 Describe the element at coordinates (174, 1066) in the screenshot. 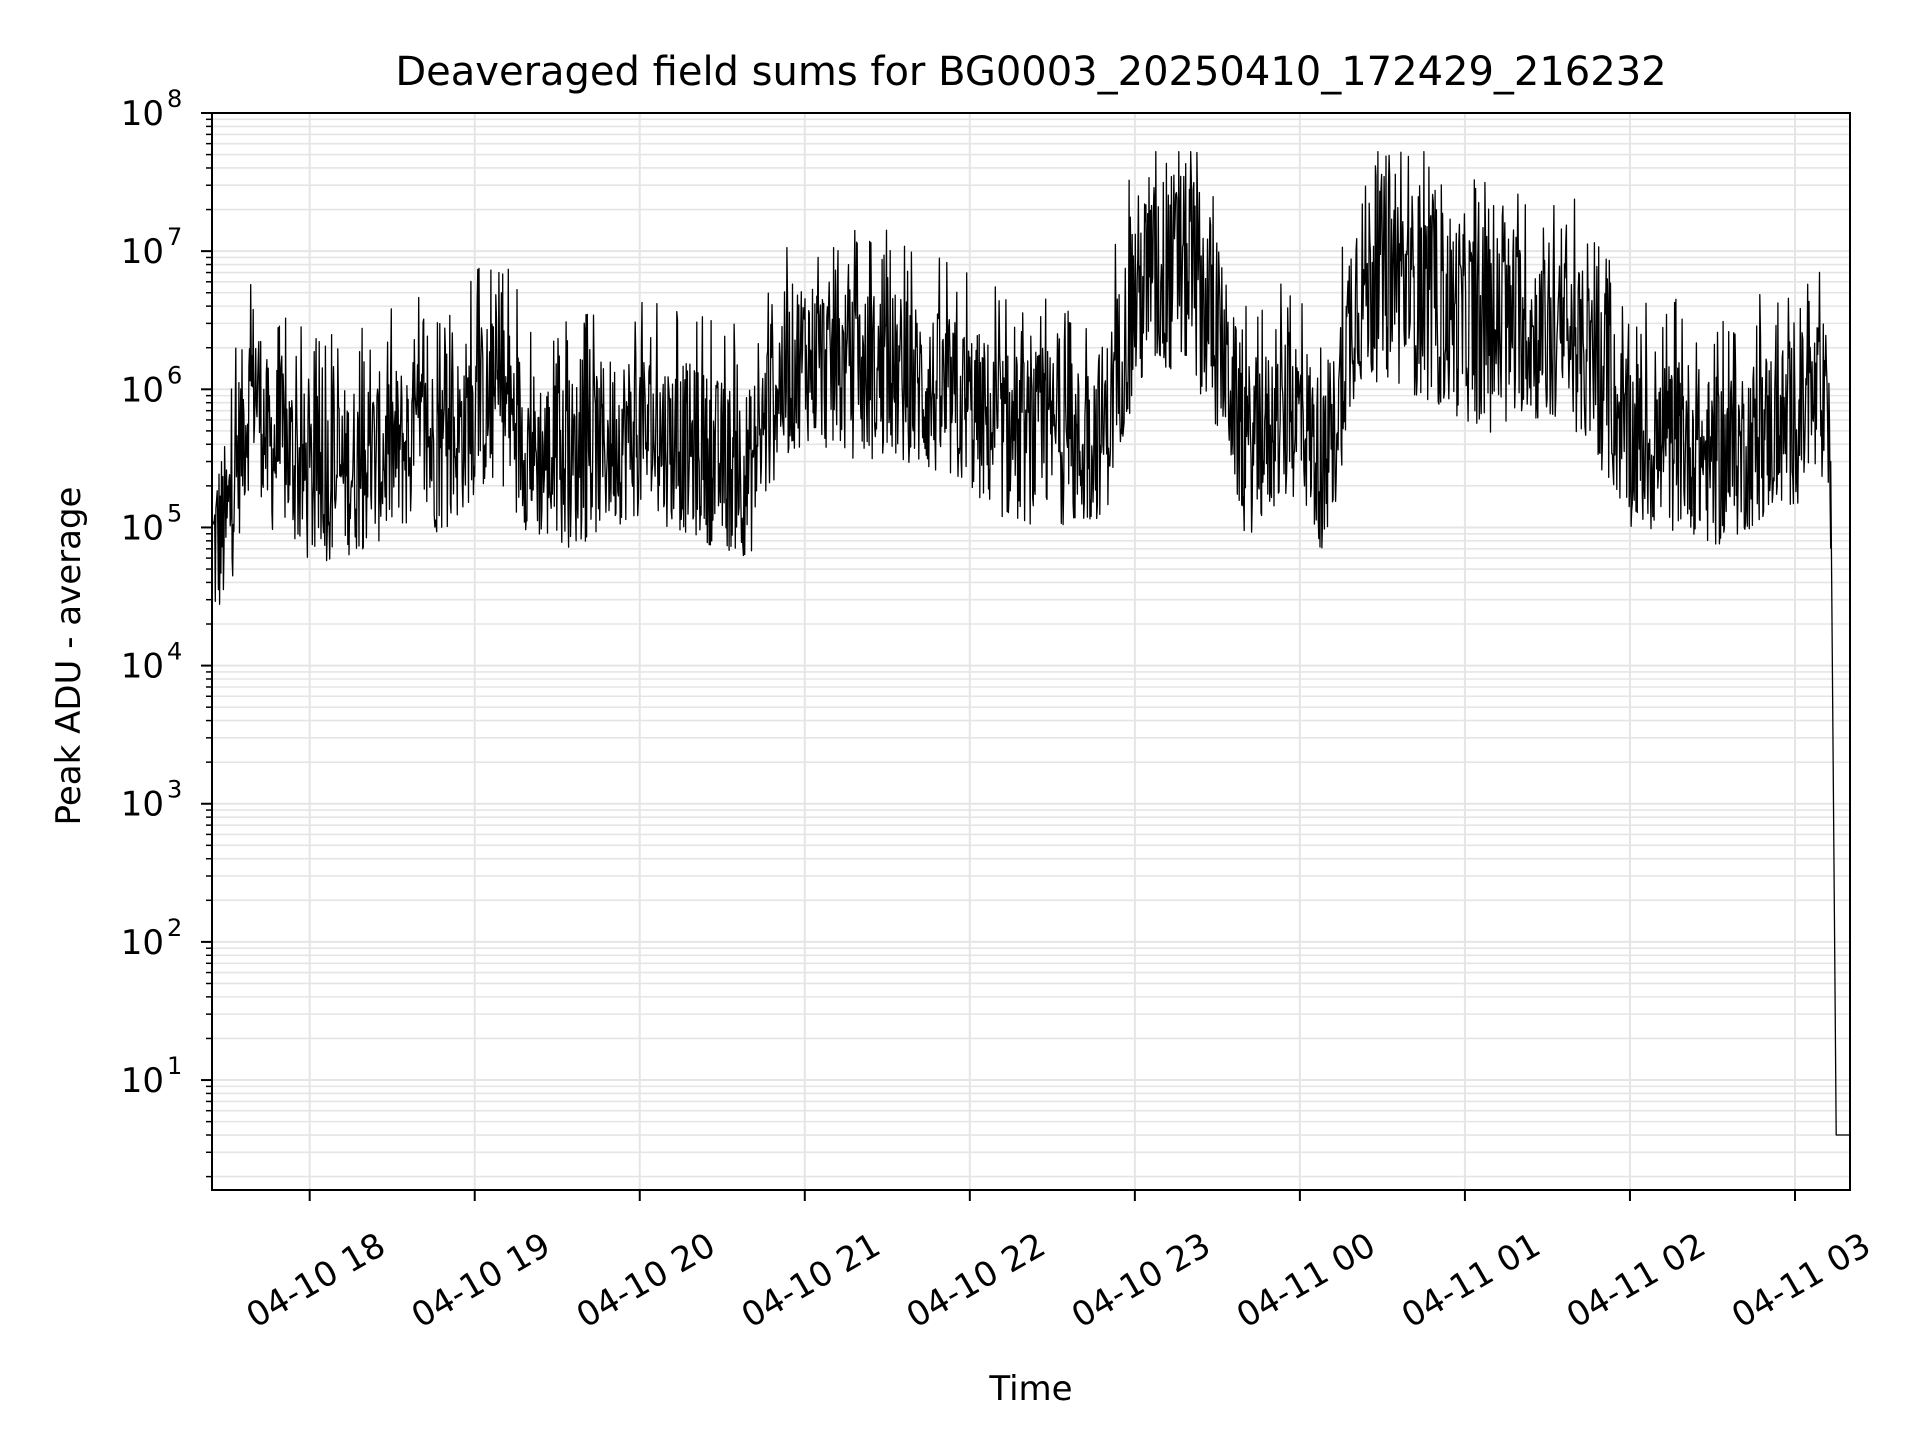

I see `y-tick-label-exponent: 1` at that location.